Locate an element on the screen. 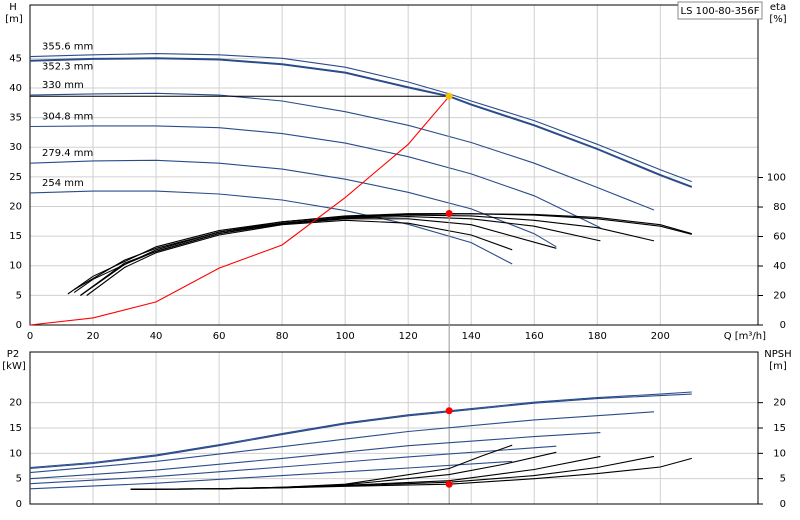 Image resolution: width=800 pixels, height=520 pixels. y-tick-label: 40 is located at coordinates (15, 88).